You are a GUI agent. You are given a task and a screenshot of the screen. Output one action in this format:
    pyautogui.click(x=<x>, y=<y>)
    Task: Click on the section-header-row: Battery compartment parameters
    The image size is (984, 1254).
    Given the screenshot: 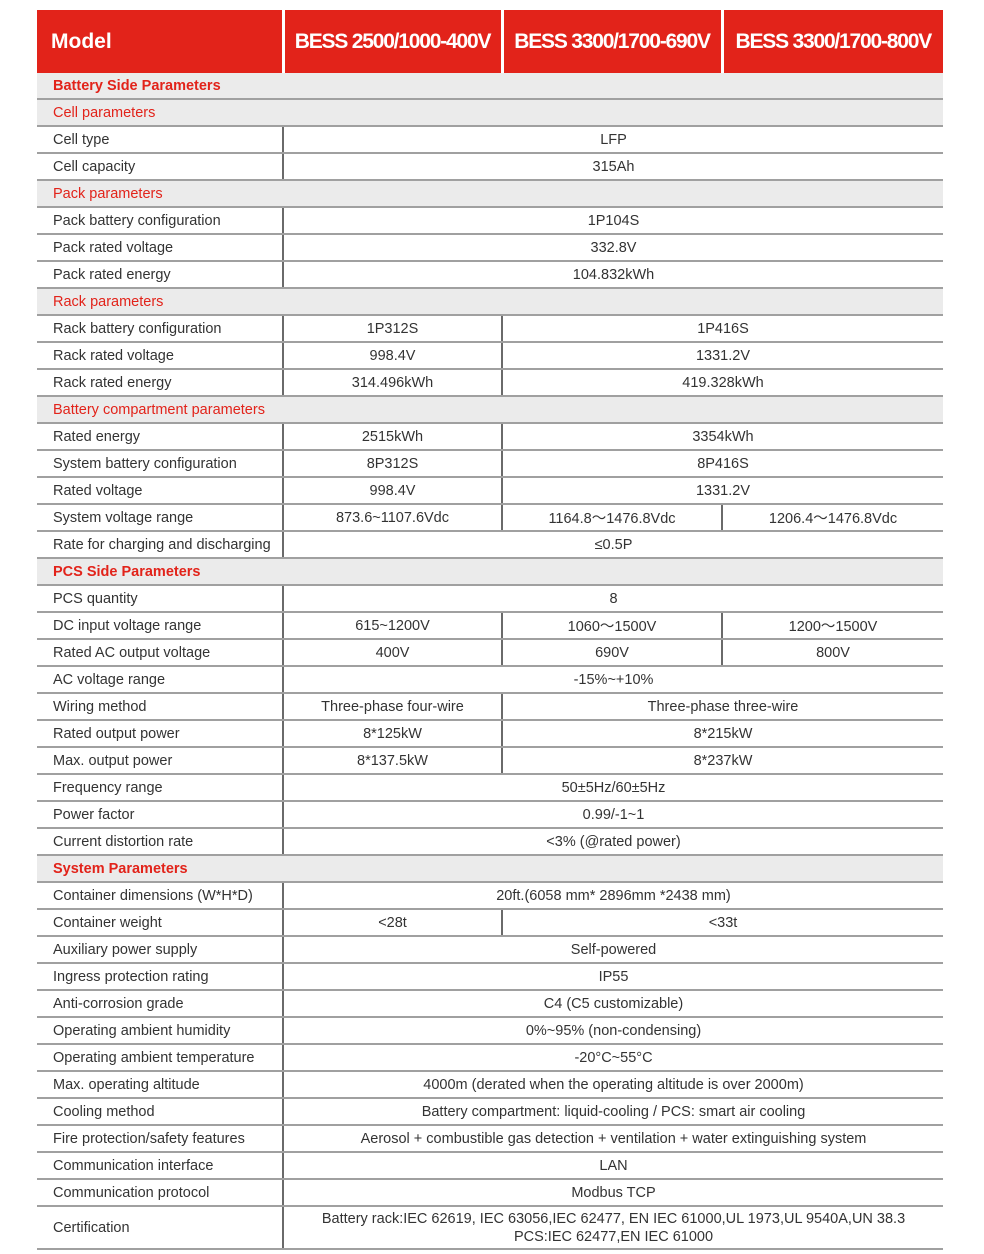 What is the action you would take?
    pyautogui.click(x=490, y=410)
    